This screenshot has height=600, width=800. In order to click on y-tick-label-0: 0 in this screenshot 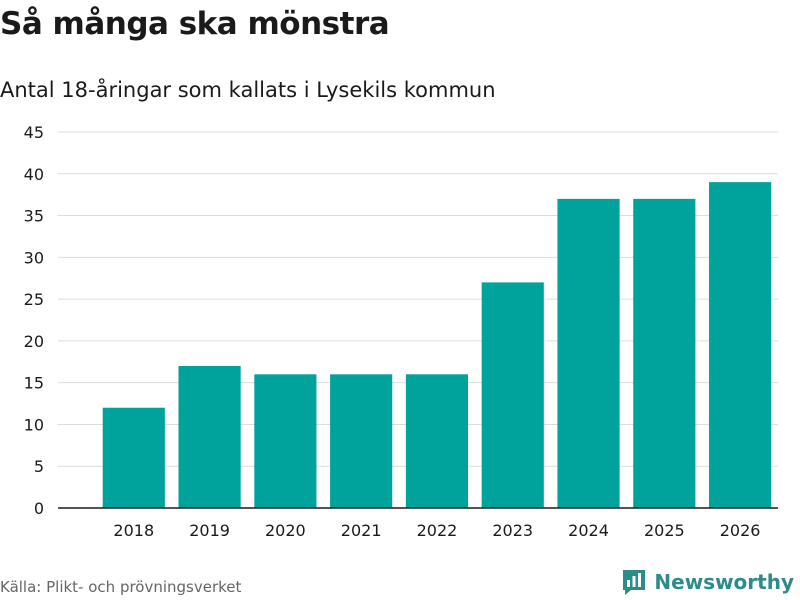, I will do `click(39, 508)`.